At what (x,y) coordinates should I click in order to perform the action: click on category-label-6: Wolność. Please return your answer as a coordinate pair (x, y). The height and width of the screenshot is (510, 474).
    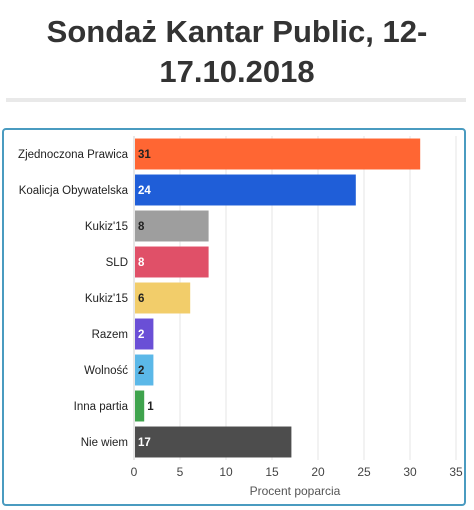
    Looking at the image, I should click on (106, 371).